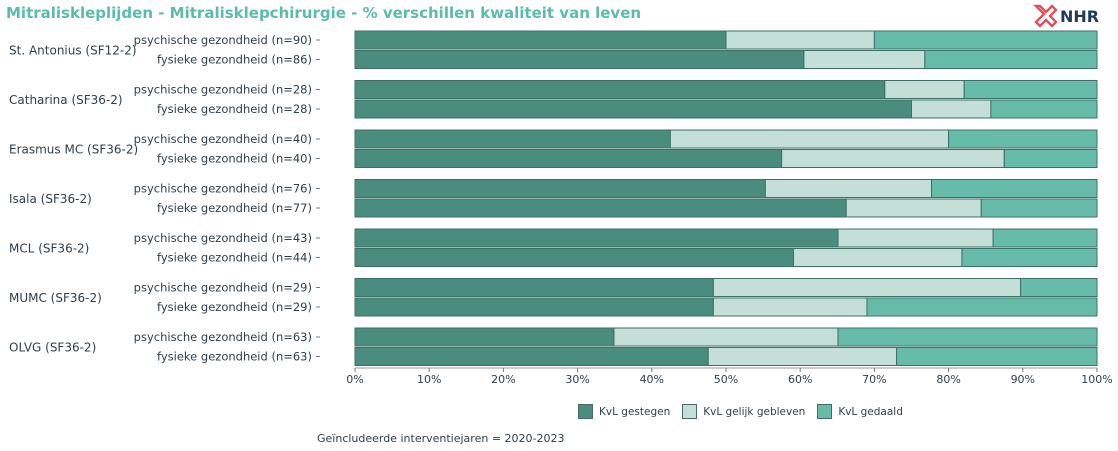 The width and height of the screenshot is (1118, 451). Describe the element at coordinates (223, 189) in the screenshot. I see `row-label: psychische gezondheid (n=76)` at that location.